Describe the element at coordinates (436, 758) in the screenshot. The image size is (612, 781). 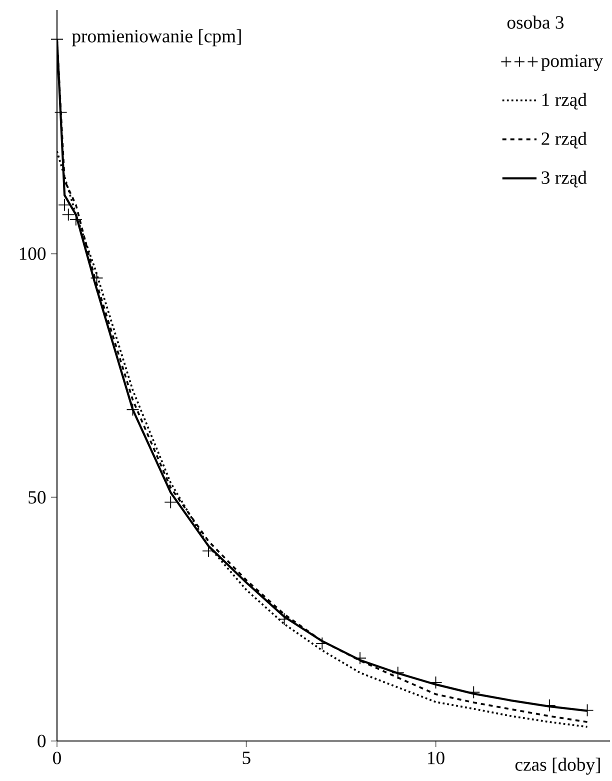
I see `x-tick-label: 10` at that location.